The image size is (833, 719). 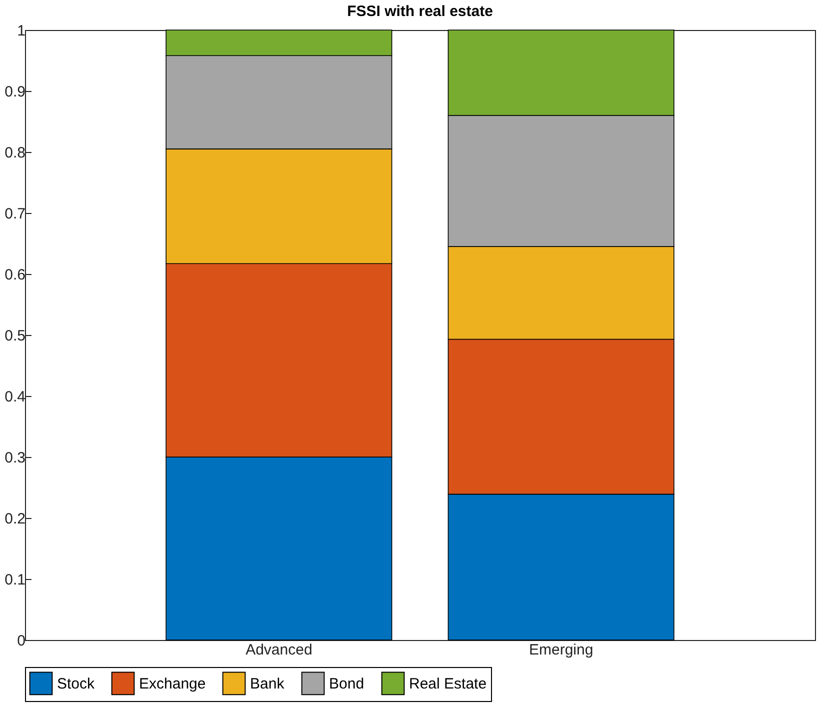 I want to click on legend-label: Bank, so click(x=267, y=683).